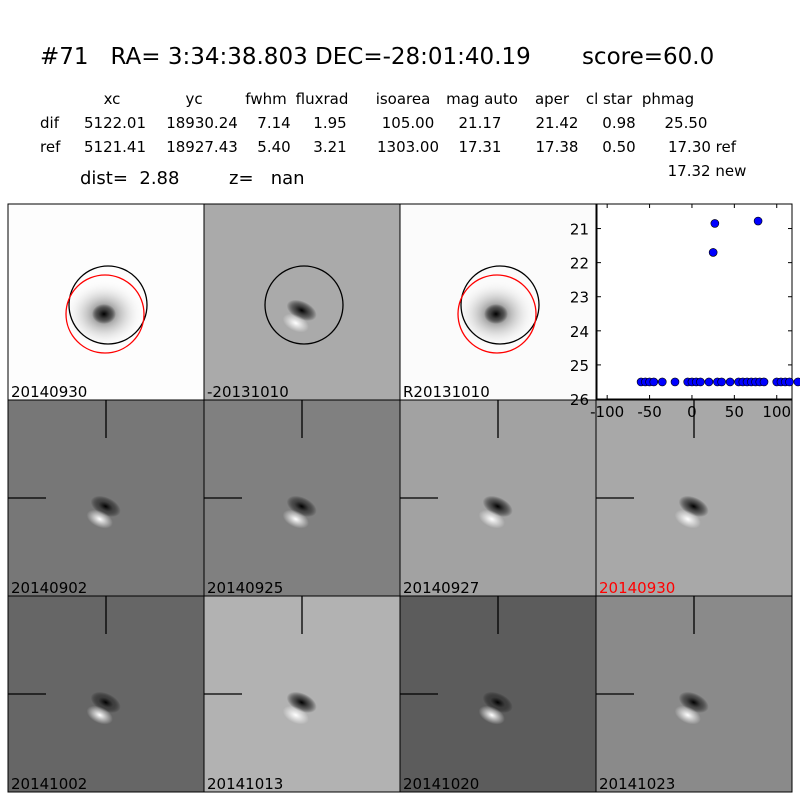 The image size is (800, 800). What do you see at coordinates (50, 123) in the screenshot?
I see `row-label: dif` at bounding box center [50, 123].